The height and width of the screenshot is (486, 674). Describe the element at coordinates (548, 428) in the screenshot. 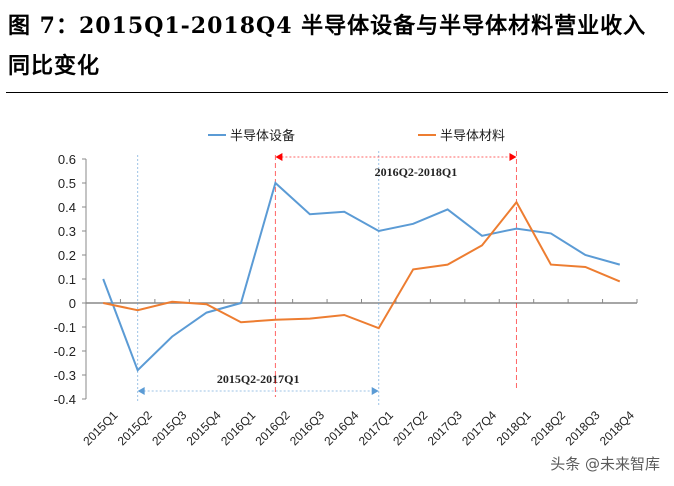

I see `x-tick-label: 2018Q2` at that location.